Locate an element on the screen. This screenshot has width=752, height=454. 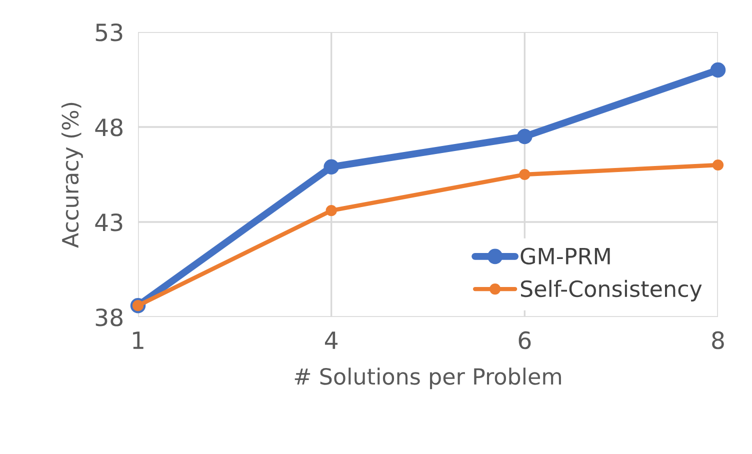
y-tick-label: 48 is located at coordinates (108, 127).